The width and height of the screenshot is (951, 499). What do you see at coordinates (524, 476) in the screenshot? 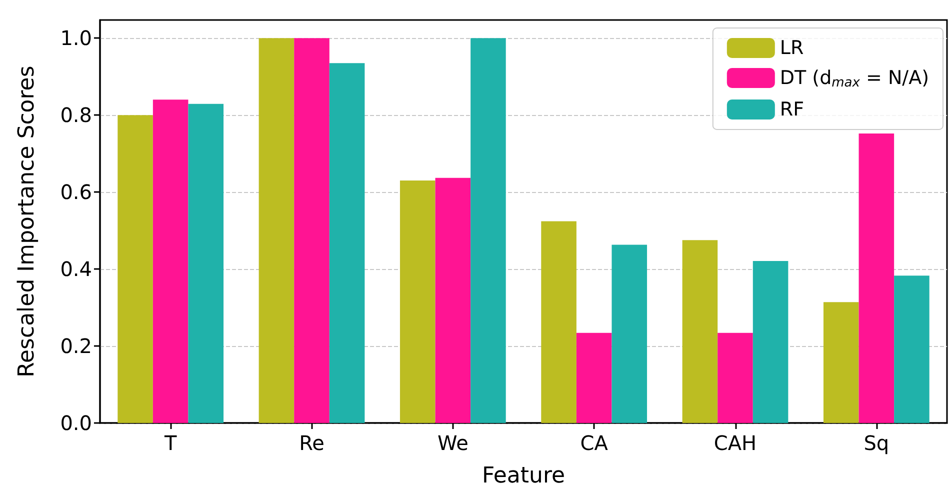
I see `x-axis-title: Feature` at bounding box center [524, 476].